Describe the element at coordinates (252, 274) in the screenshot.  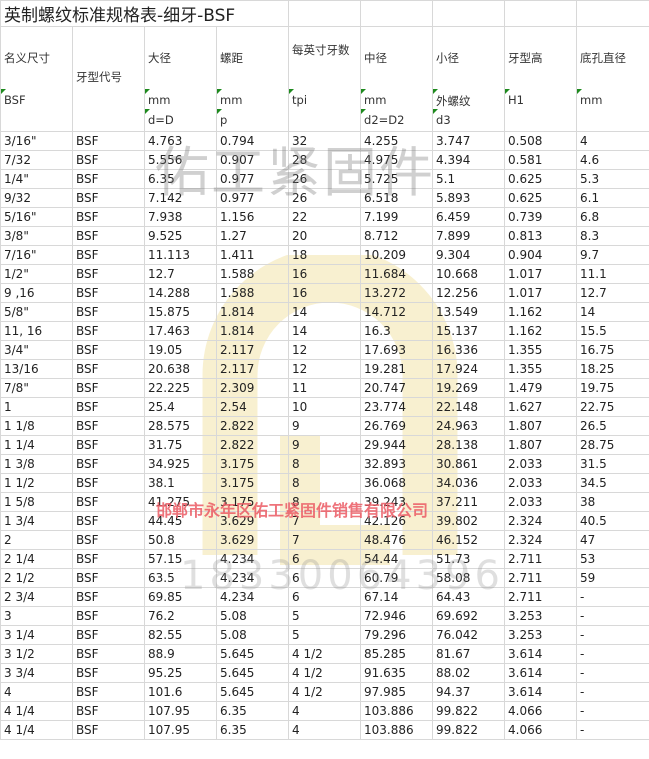
I see `table-cell: 1.588` at that location.